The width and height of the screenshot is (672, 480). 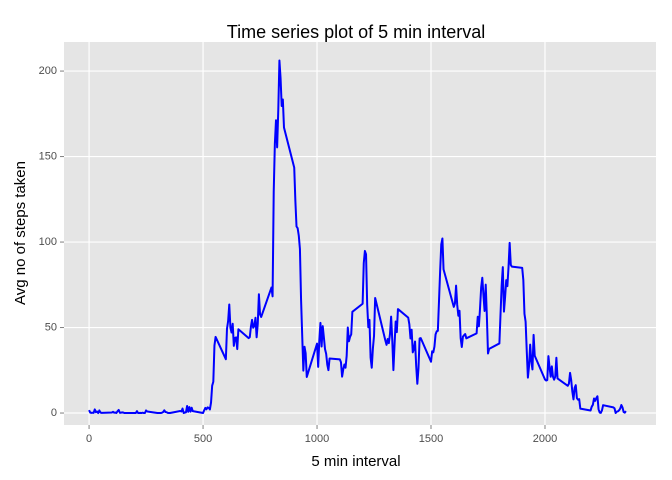 What do you see at coordinates (545, 439) in the screenshot?
I see `x-tick-label: 2000` at bounding box center [545, 439].